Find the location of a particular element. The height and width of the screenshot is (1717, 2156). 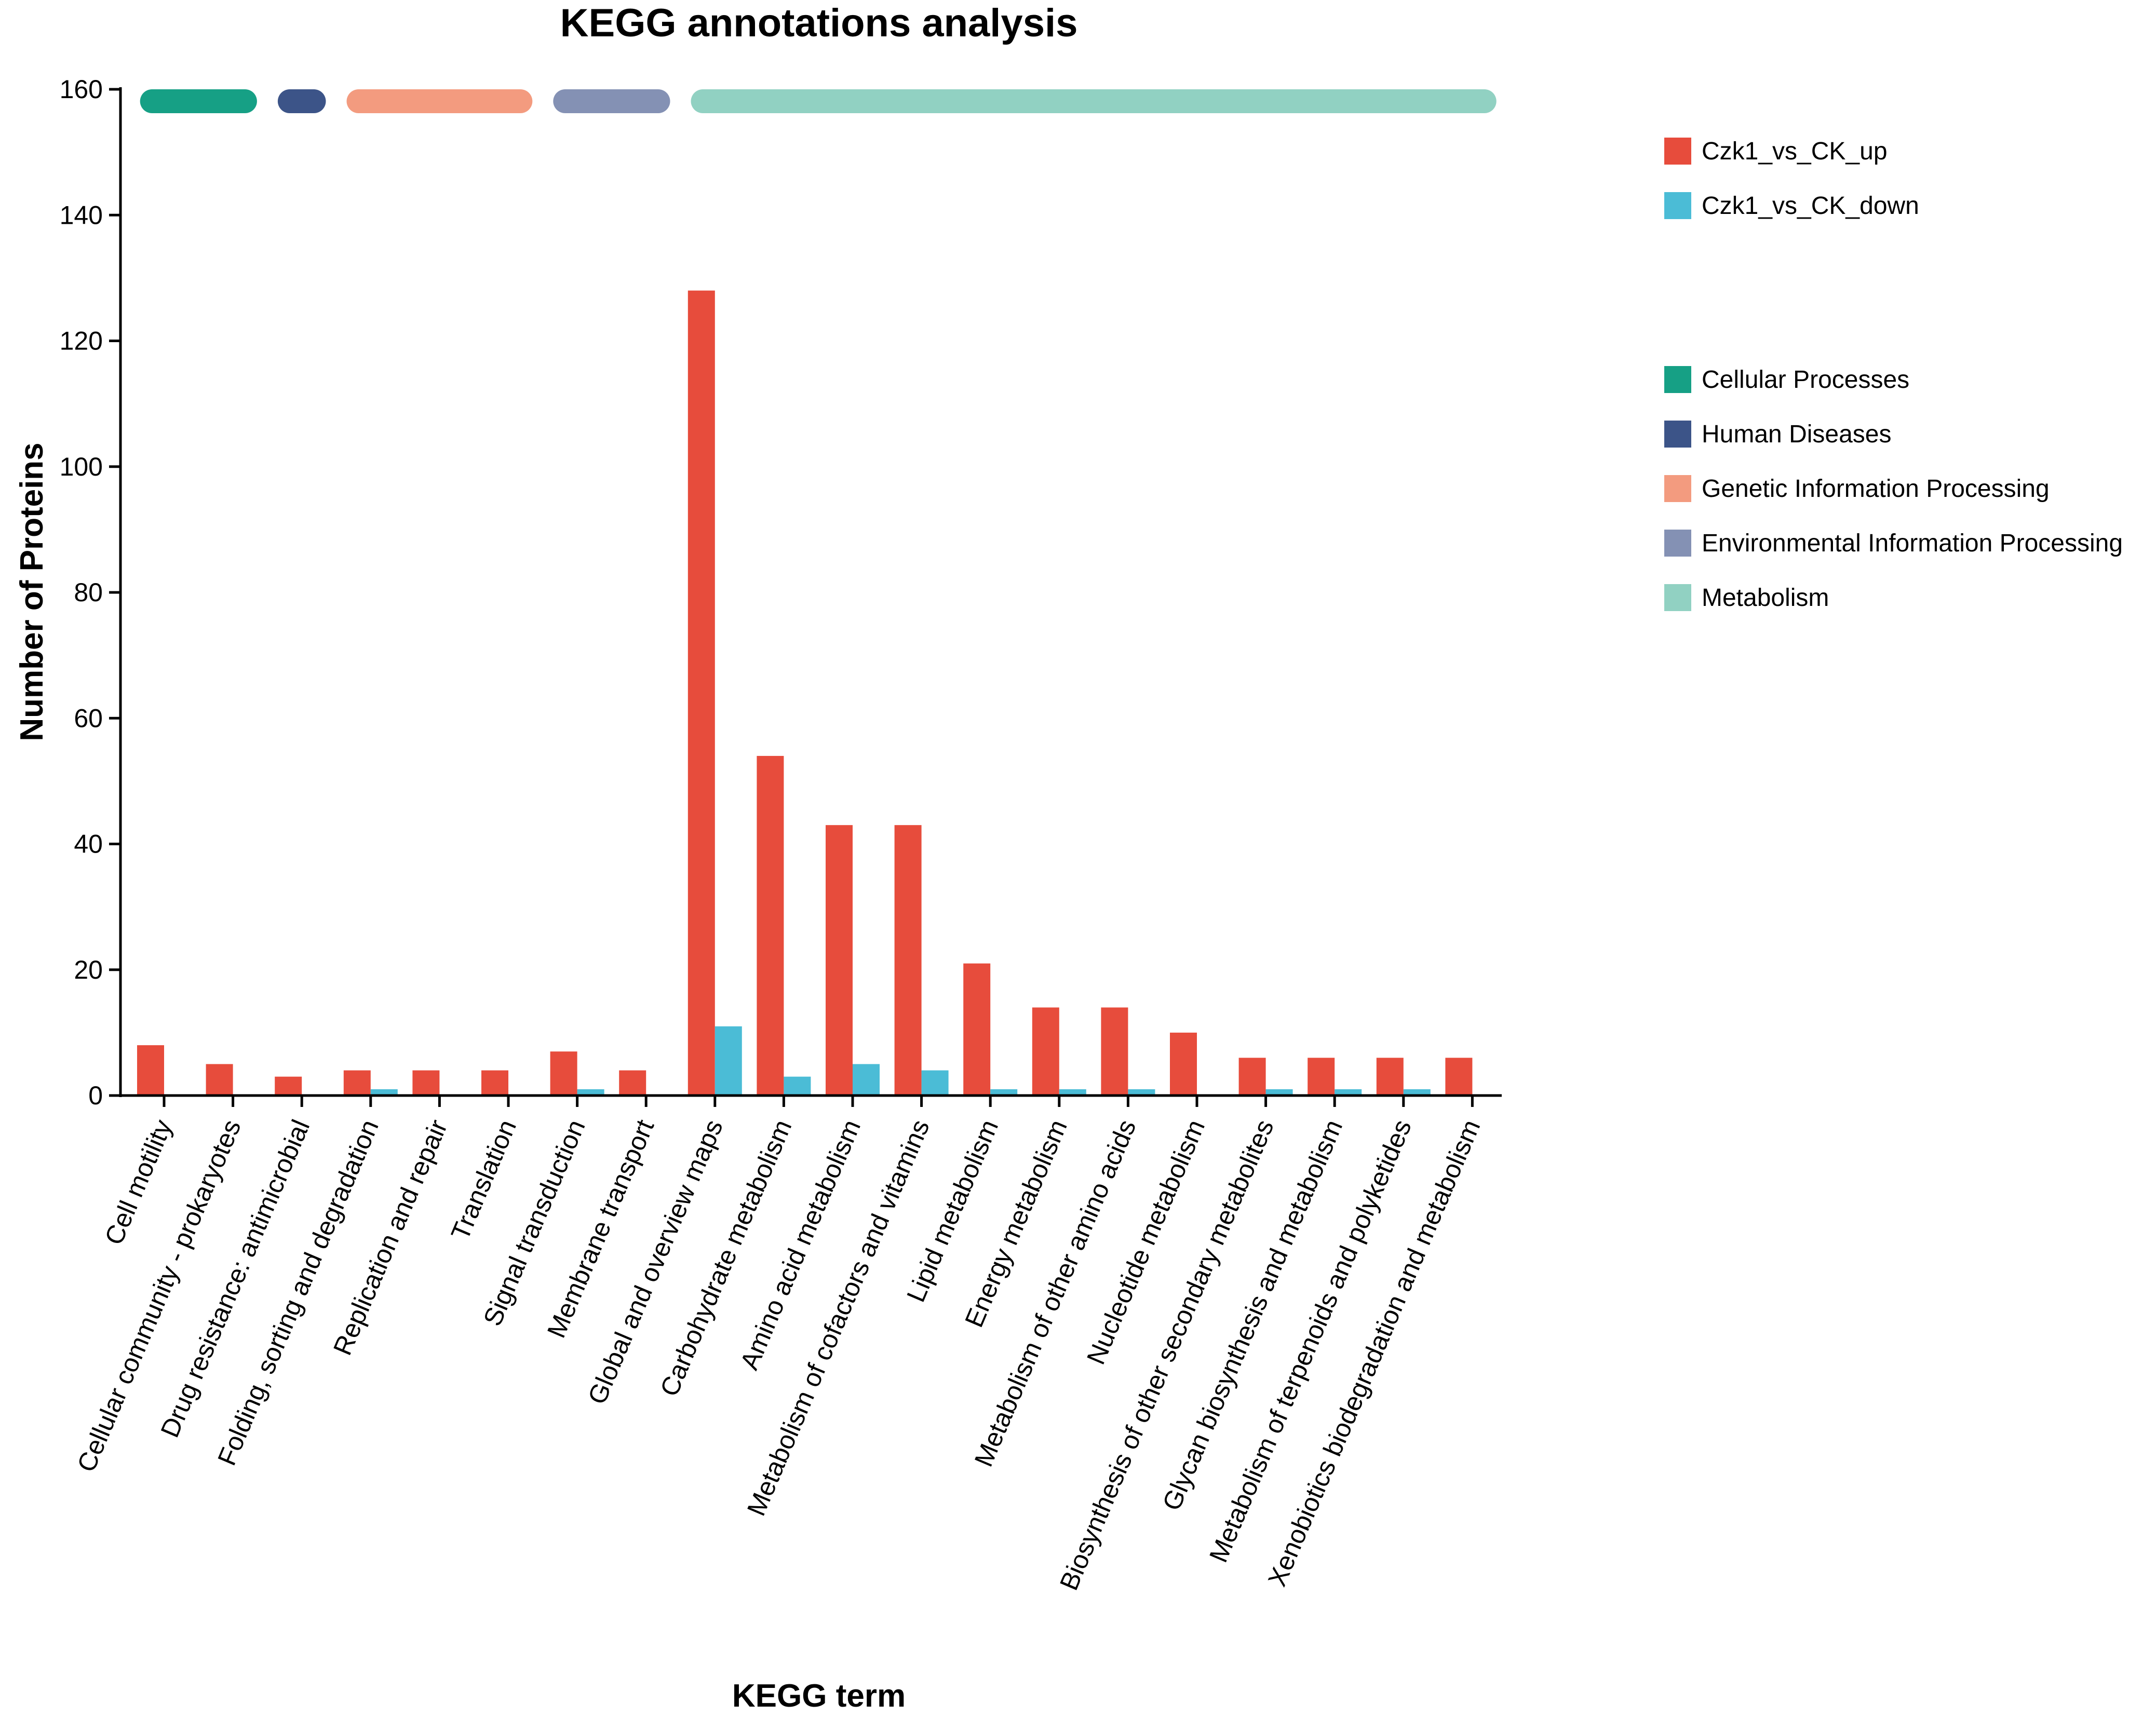

y-tick-label-4: 80 is located at coordinates (88, 592).